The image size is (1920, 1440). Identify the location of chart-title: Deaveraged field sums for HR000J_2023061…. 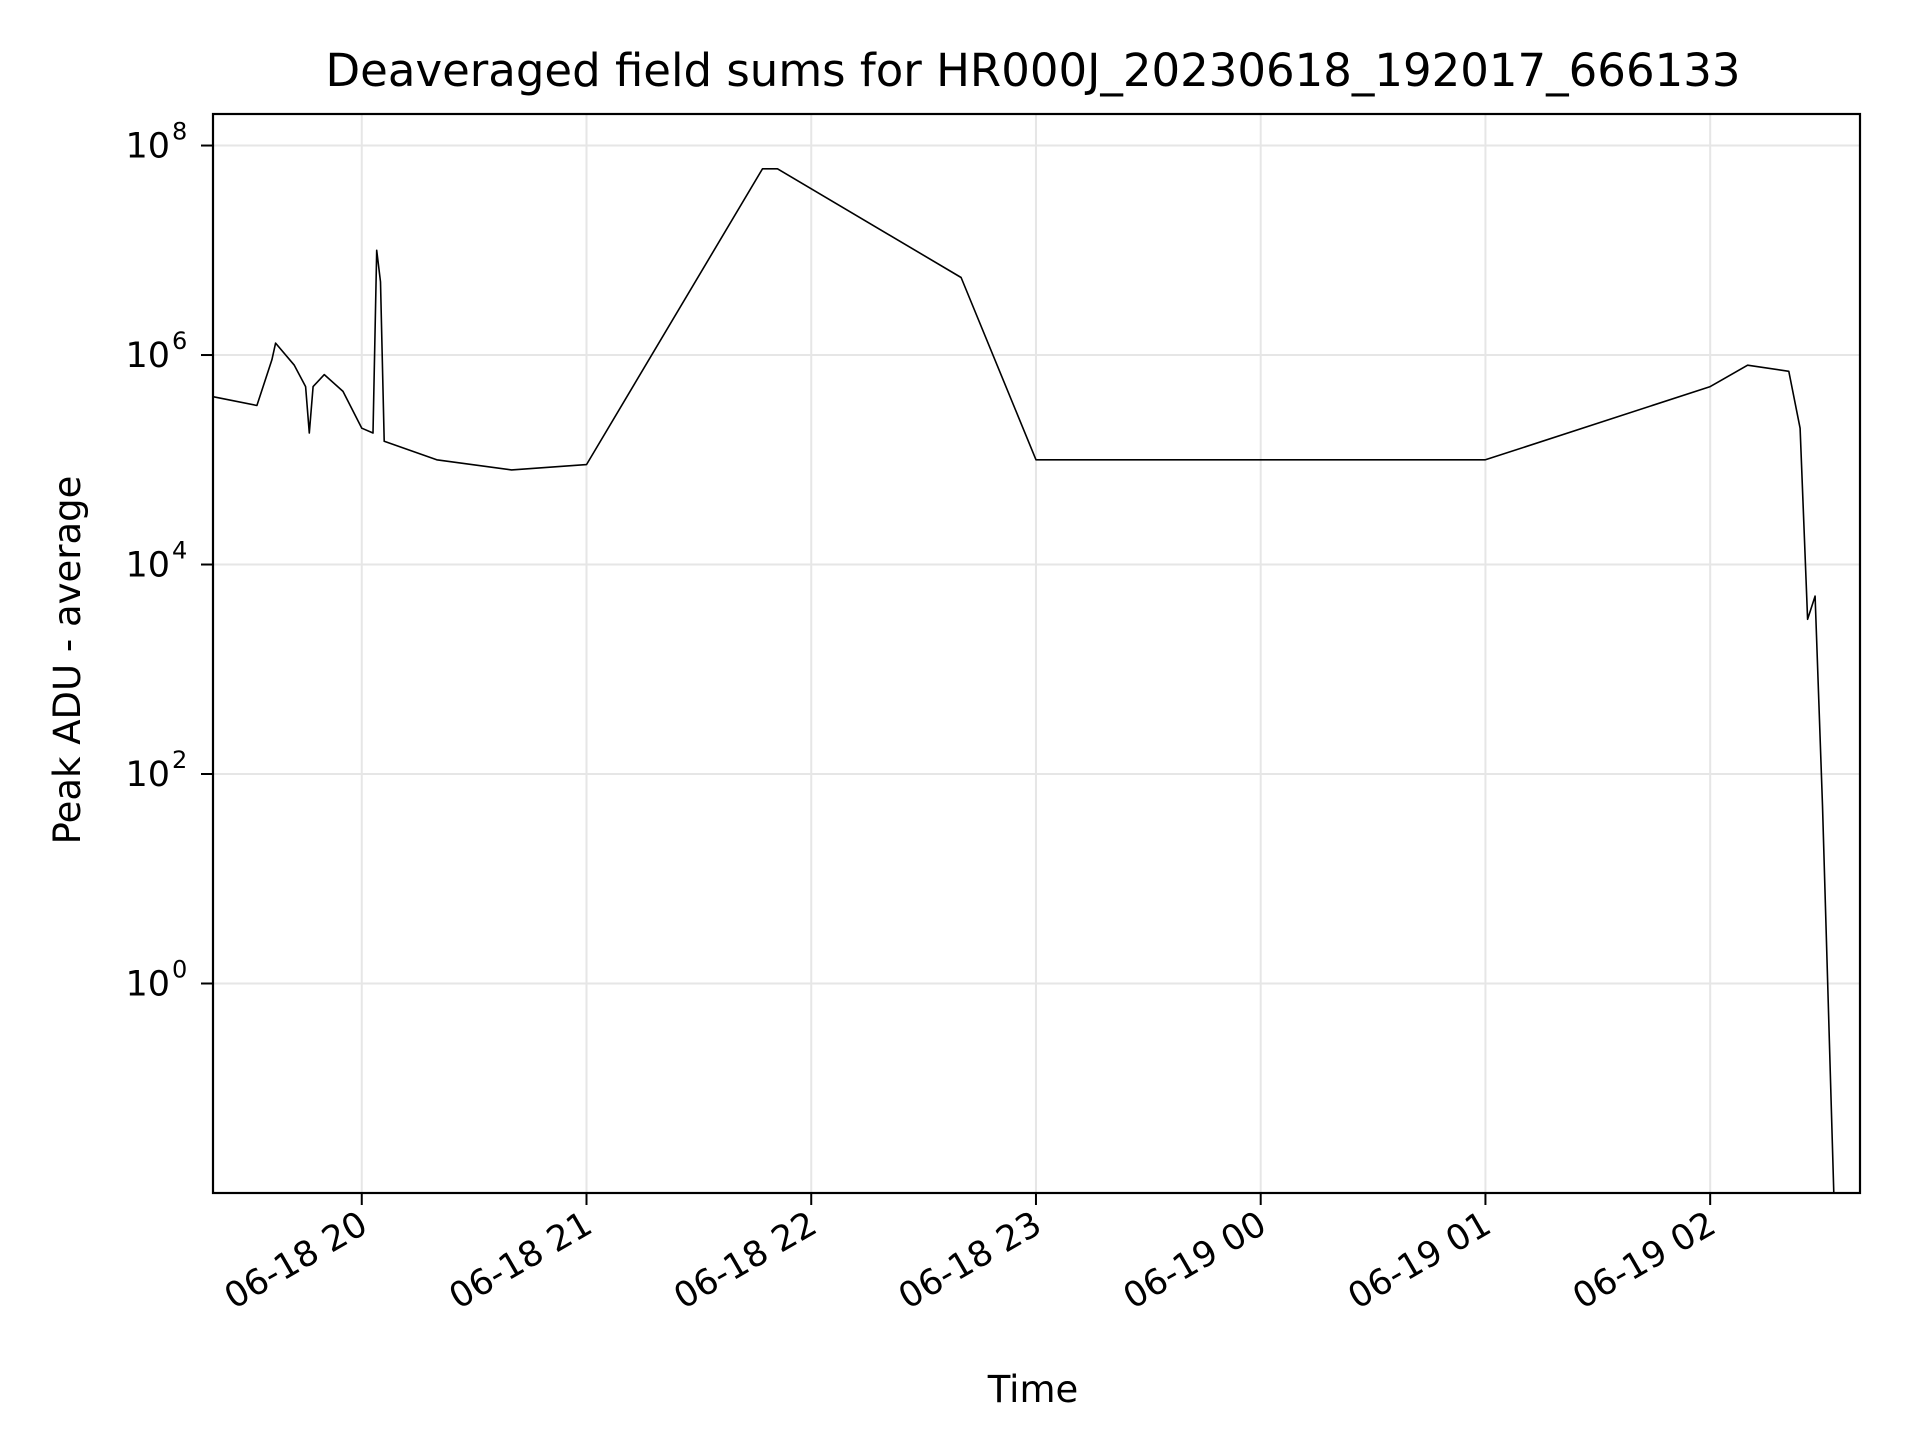
(1033, 70).